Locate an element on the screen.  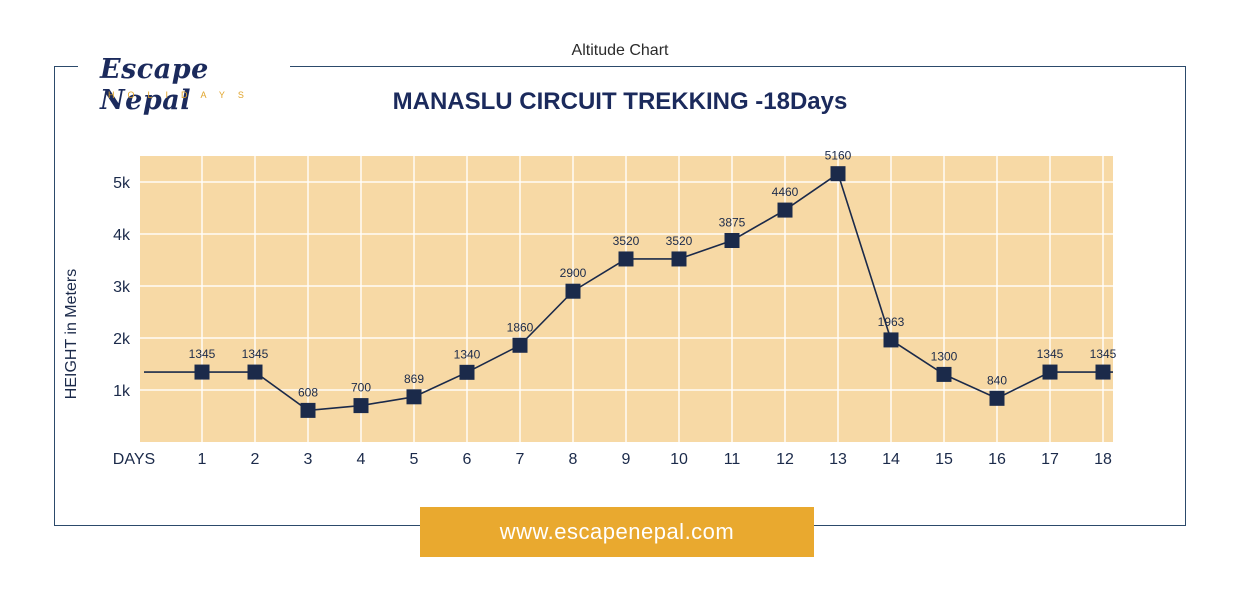
y-axis-title: HEIGHT in Meters is located at coordinates (71, 334).